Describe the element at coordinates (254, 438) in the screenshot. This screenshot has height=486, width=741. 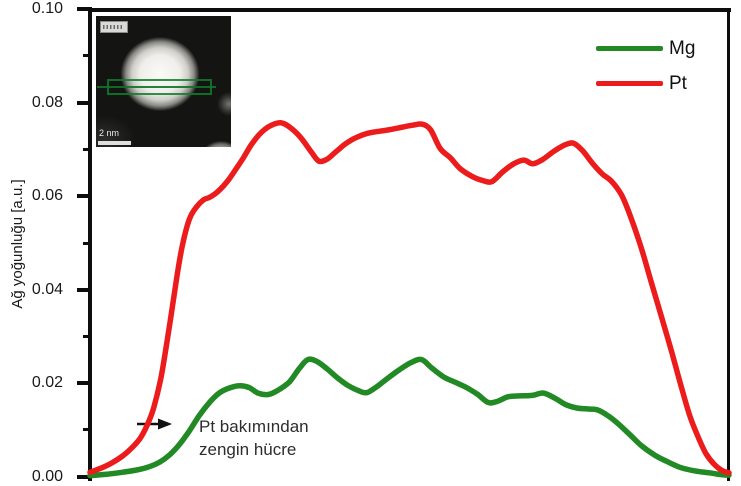
I see `annotation-text: Pt bakımından zengin hücre` at that location.